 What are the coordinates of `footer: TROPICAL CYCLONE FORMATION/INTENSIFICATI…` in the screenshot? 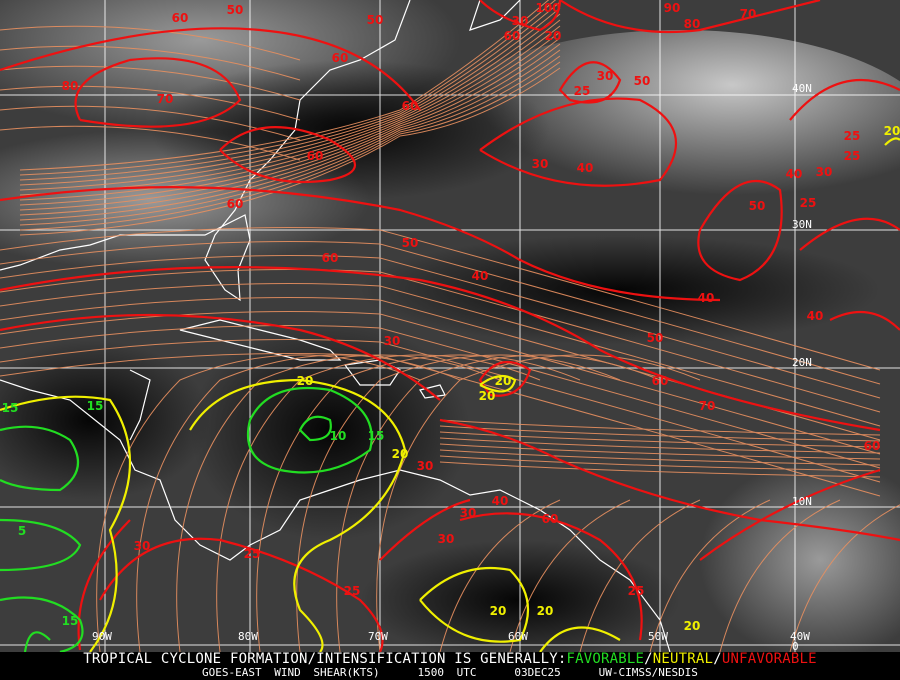 It's located at (450, 666).